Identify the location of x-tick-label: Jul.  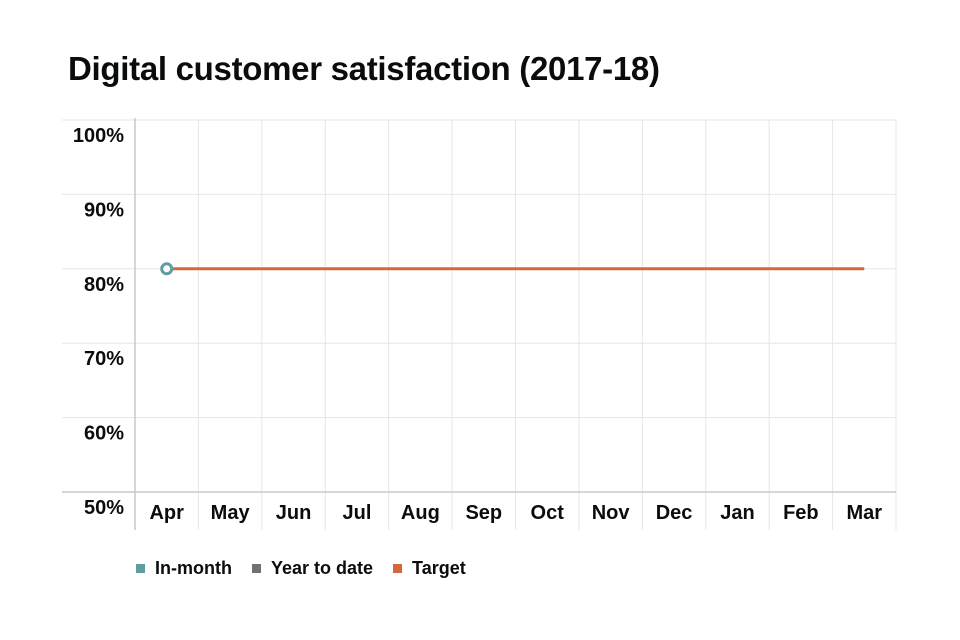
(357, 513).